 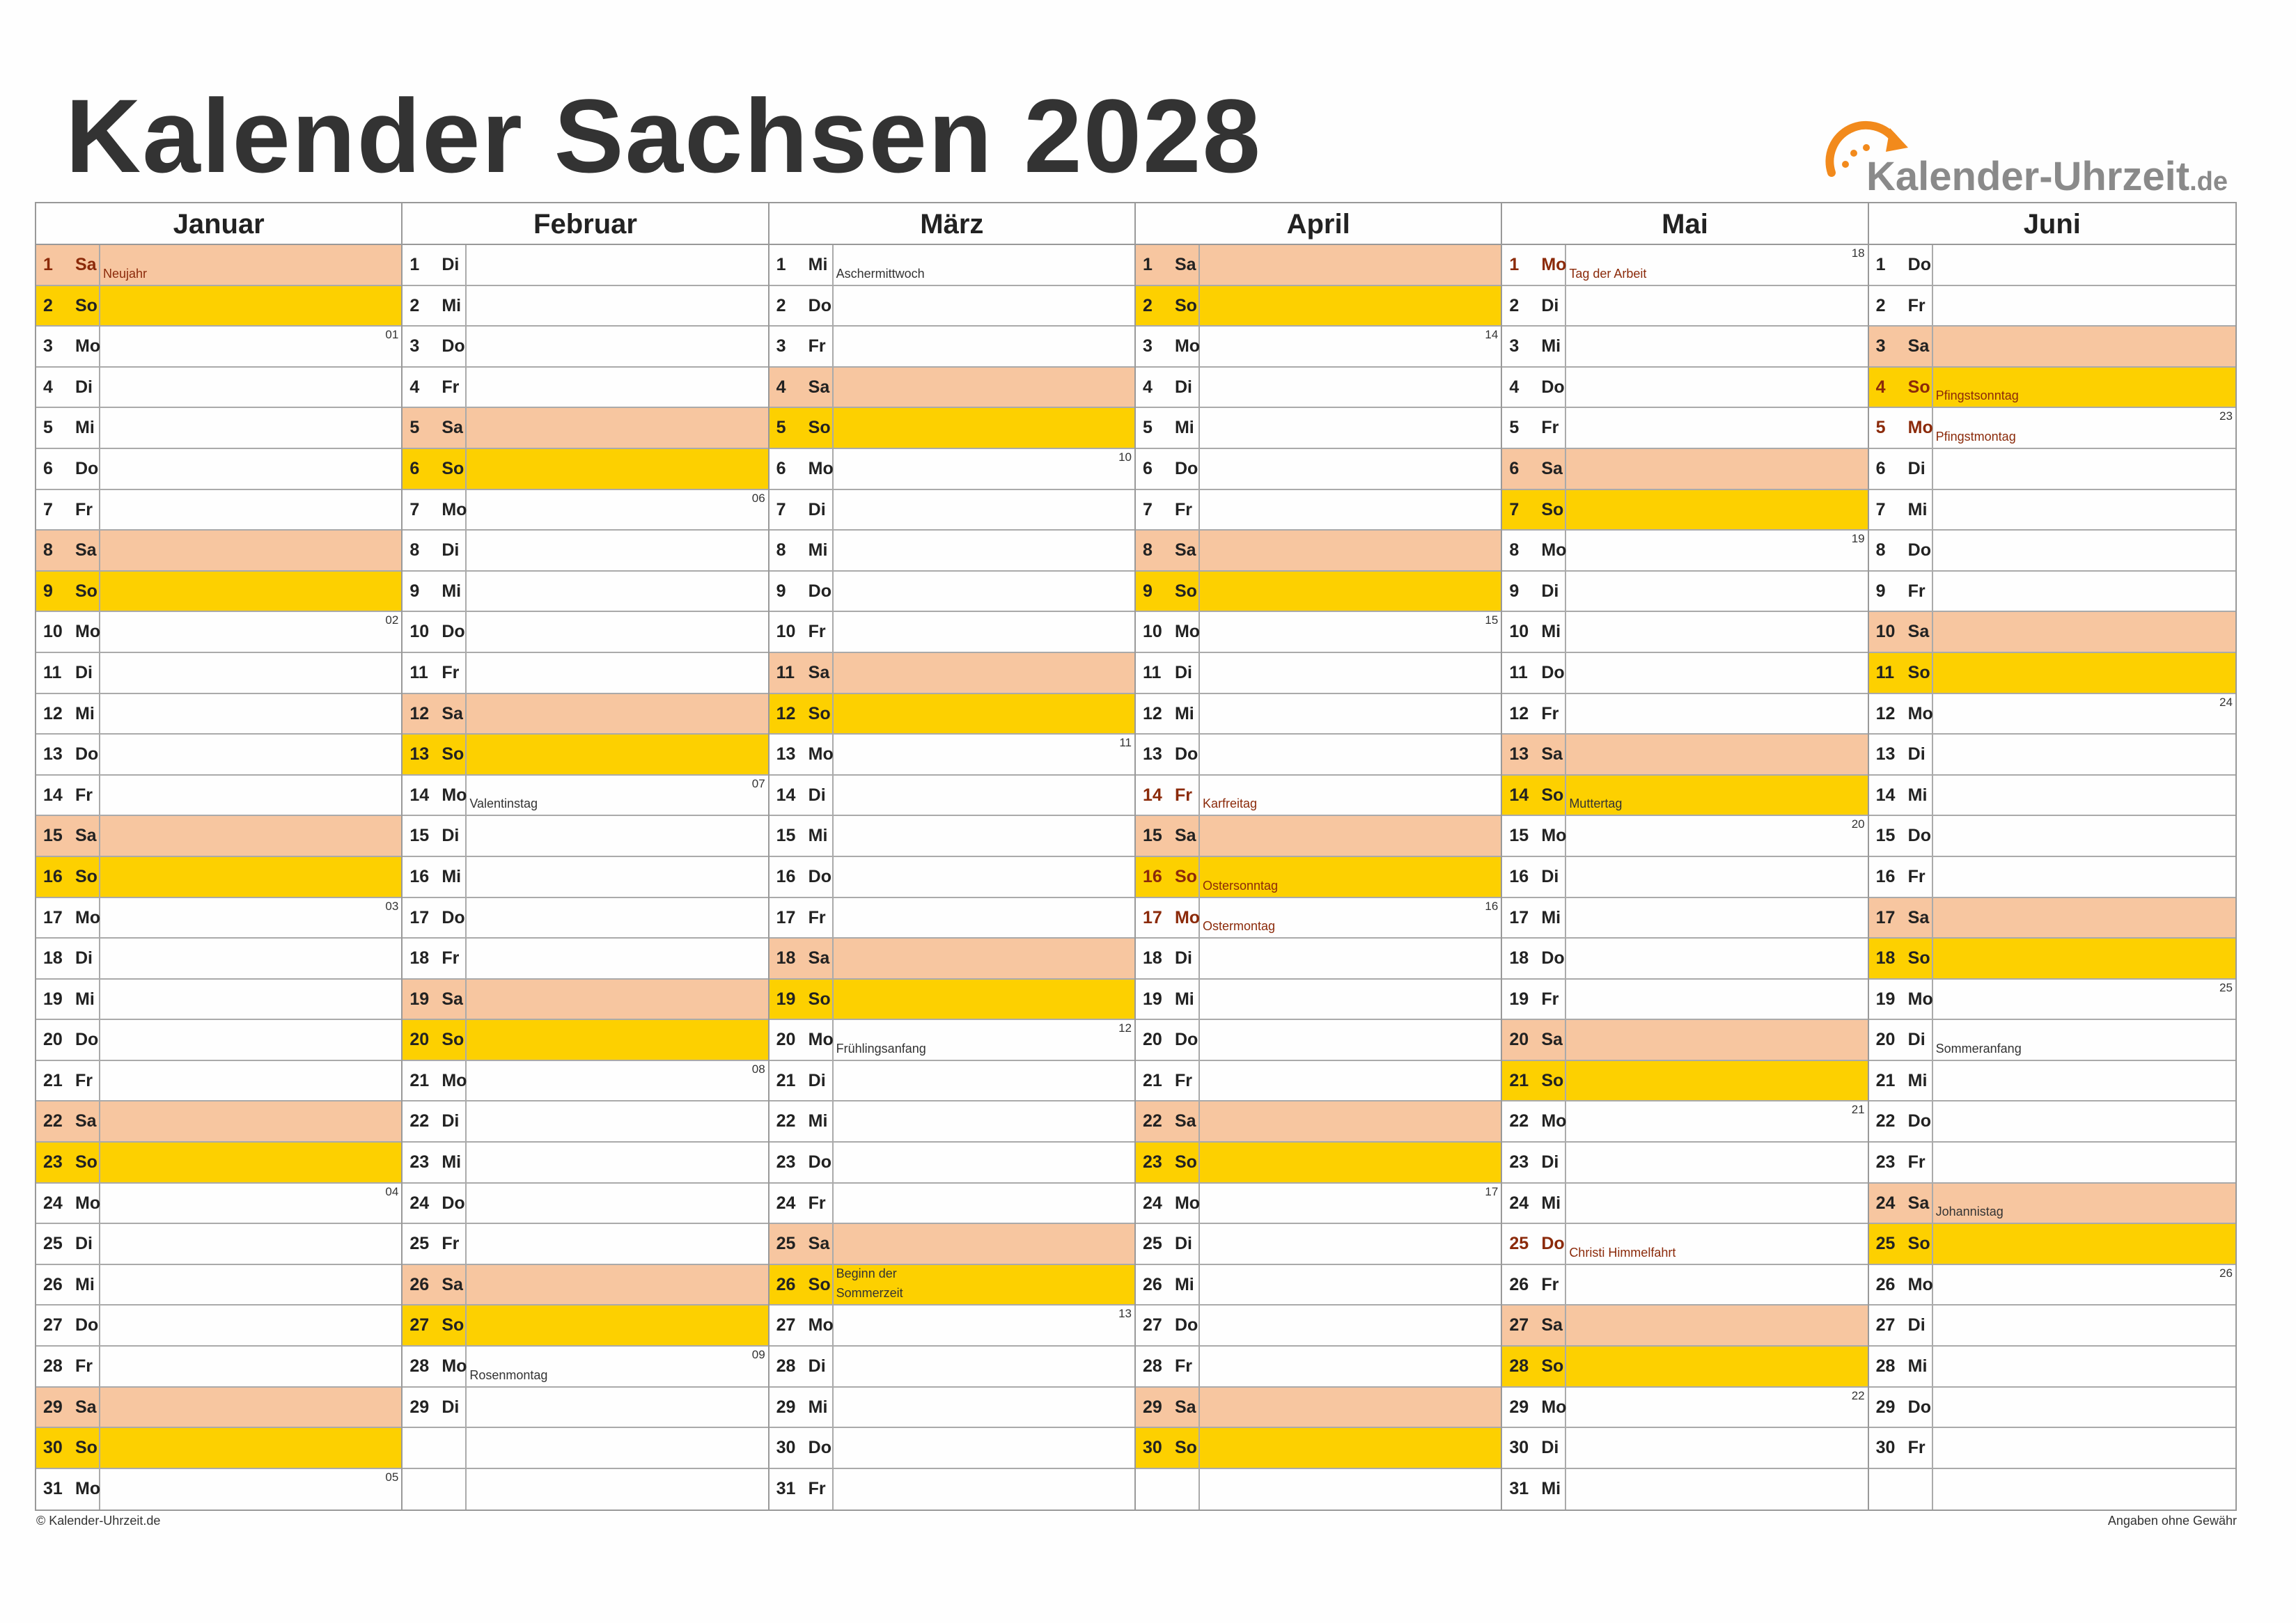 I want to click on day-label: 3 Sa, so click(x=1901, y=346).